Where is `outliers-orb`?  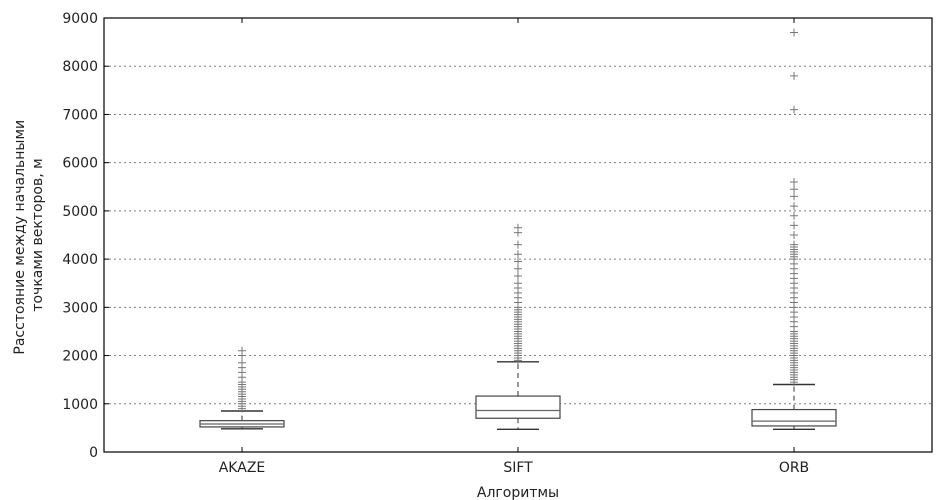
outliers-orb is located at coordinates (794, 207).